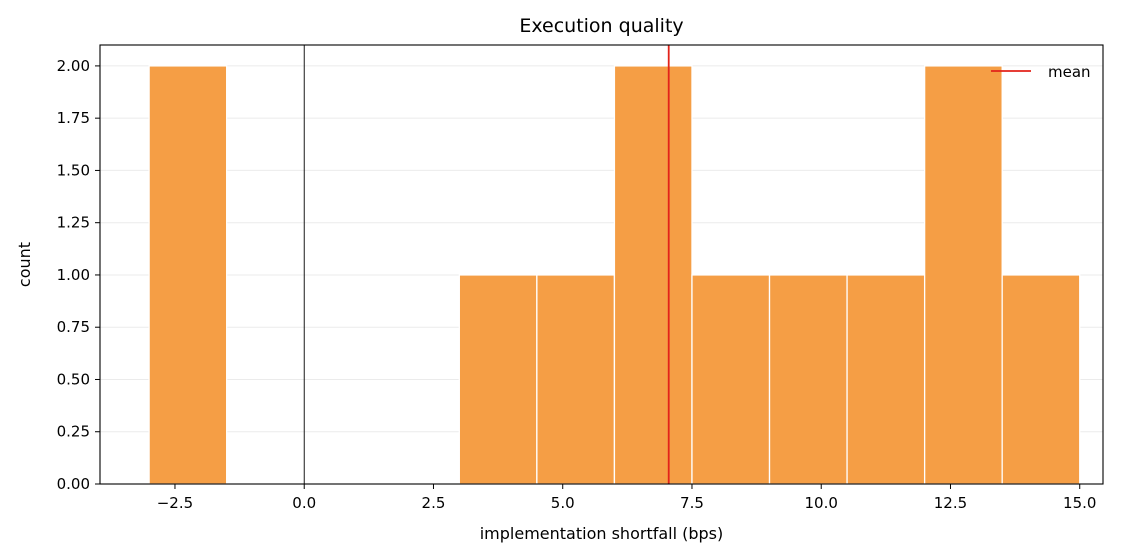 Image resolution: width=1137 pixels, height=558 pixels. I want to click on x-tick-label: 7.5, so click(692, 503).